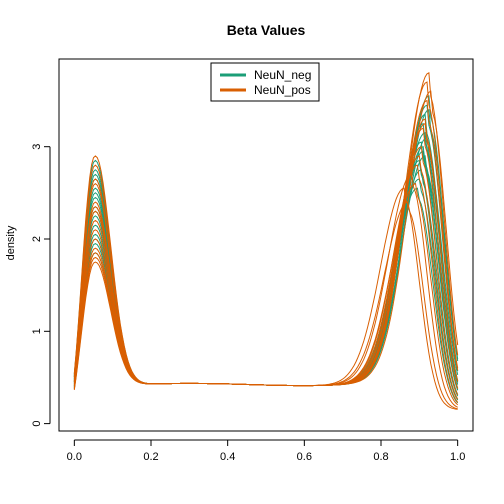 The image size is (504, 504). I want to click on y-tick-label: 3, so click(37, 147).